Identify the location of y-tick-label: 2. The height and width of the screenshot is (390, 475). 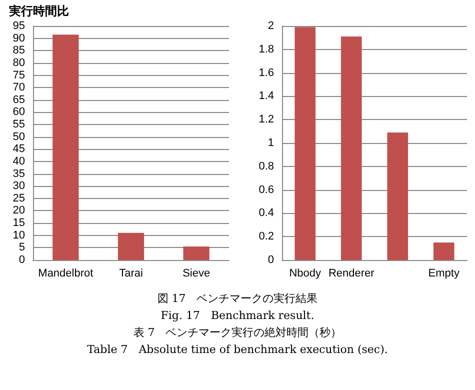
(271, 26).